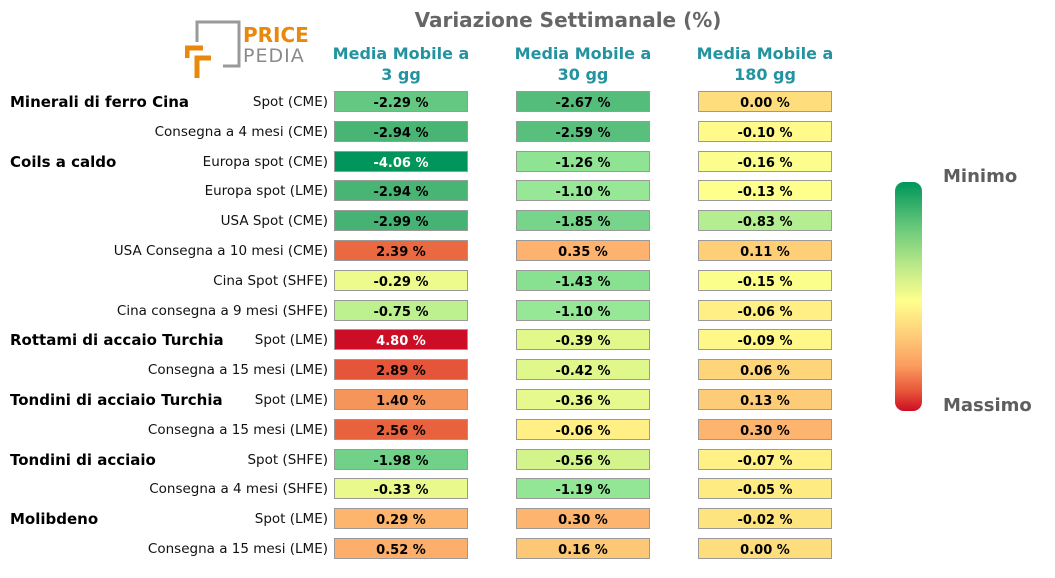 This screenshot has height=578, width=1055. Describe the element at coordinates (765, 340) in the screenshot. I see `heatmap-cell: -0.09 %` at that location.